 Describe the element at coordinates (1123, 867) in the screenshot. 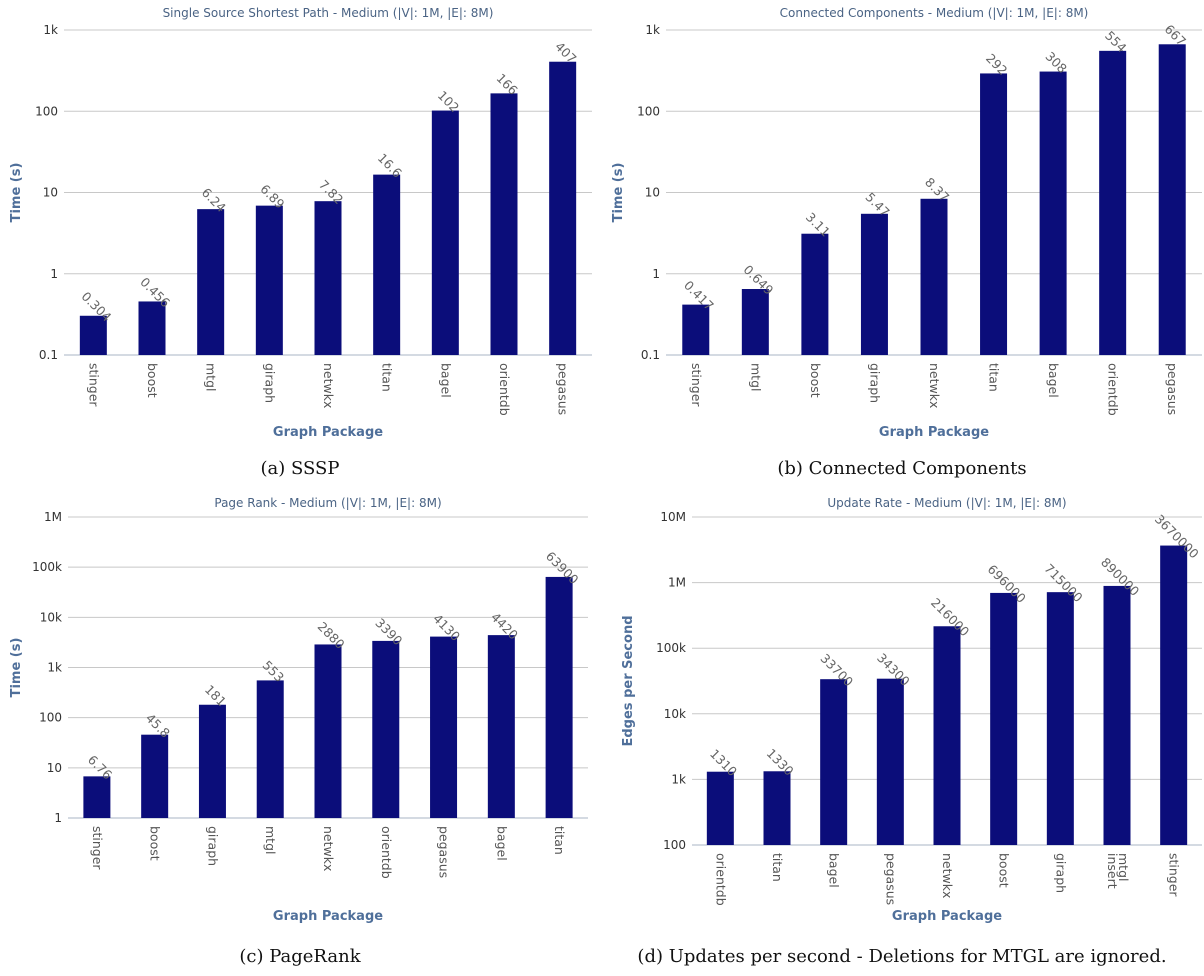

I see `x-tick-label-line: mtgl` at that location.